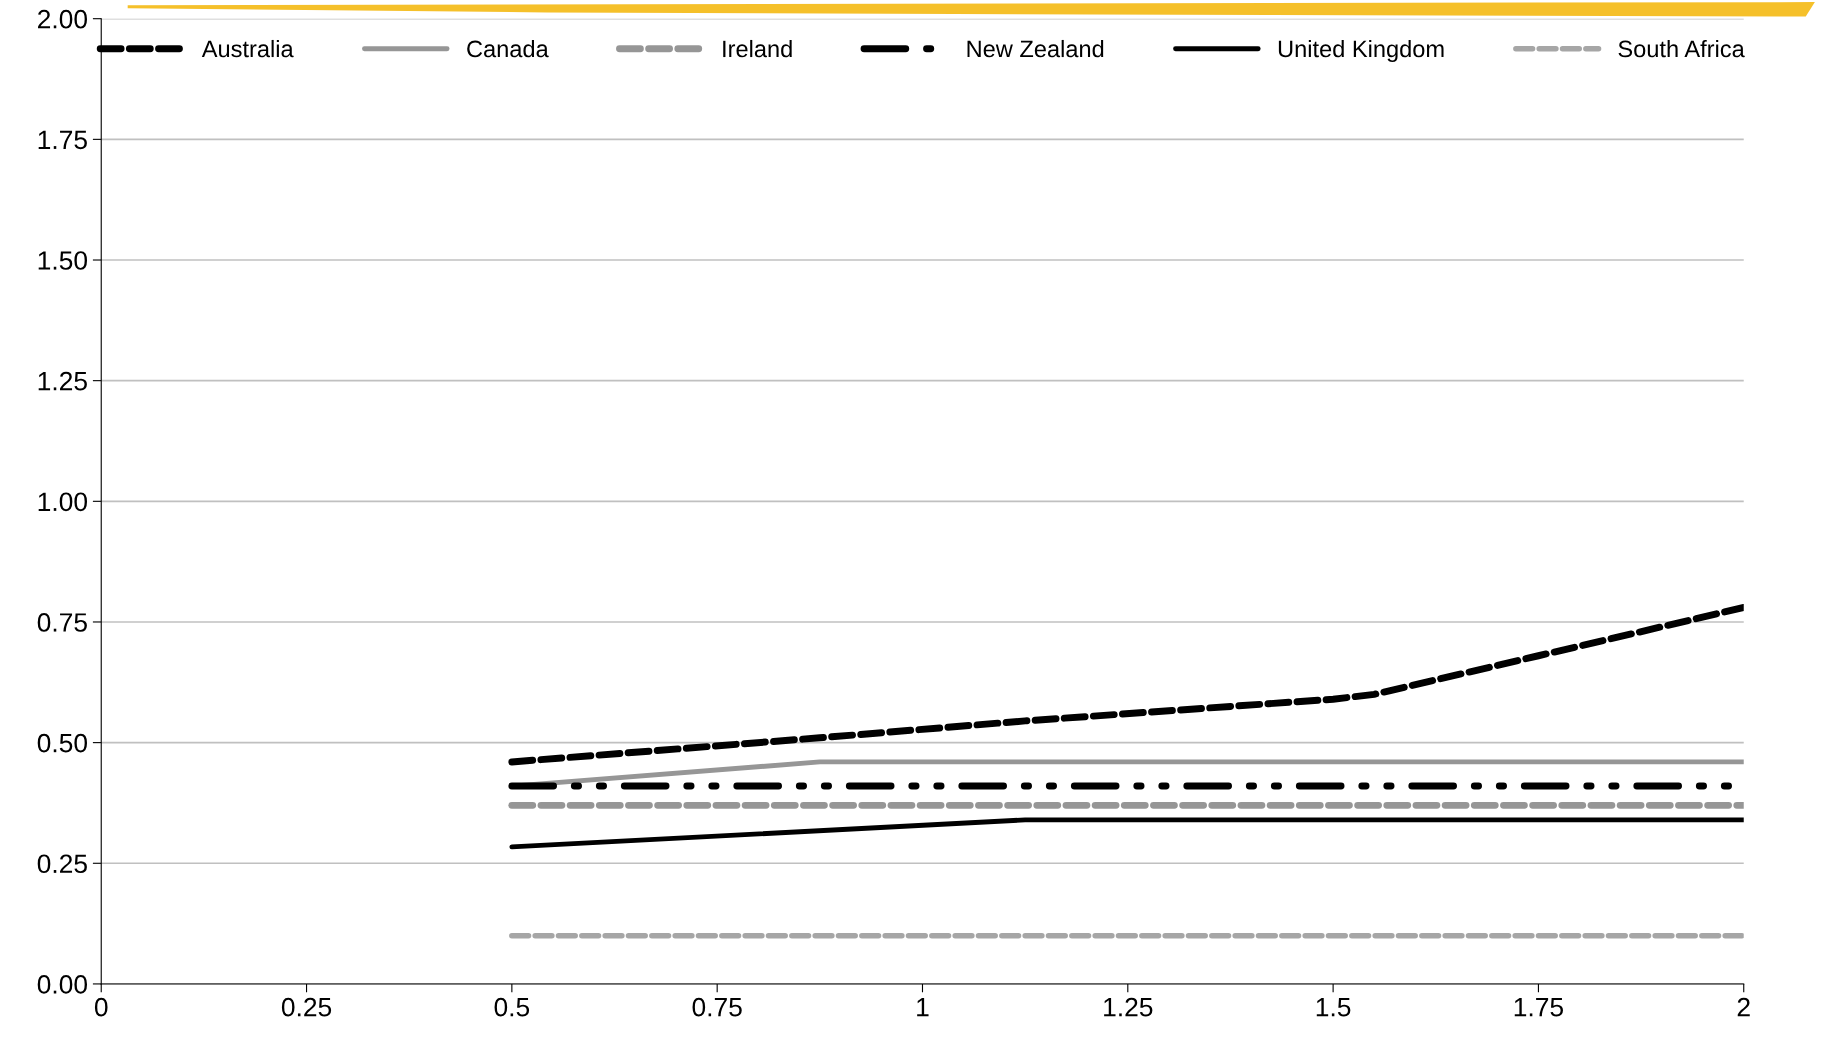 The width and height of the screenshot is (1824, 1039). I want to click on y-tick-label: 0.00, so click(62, 984).